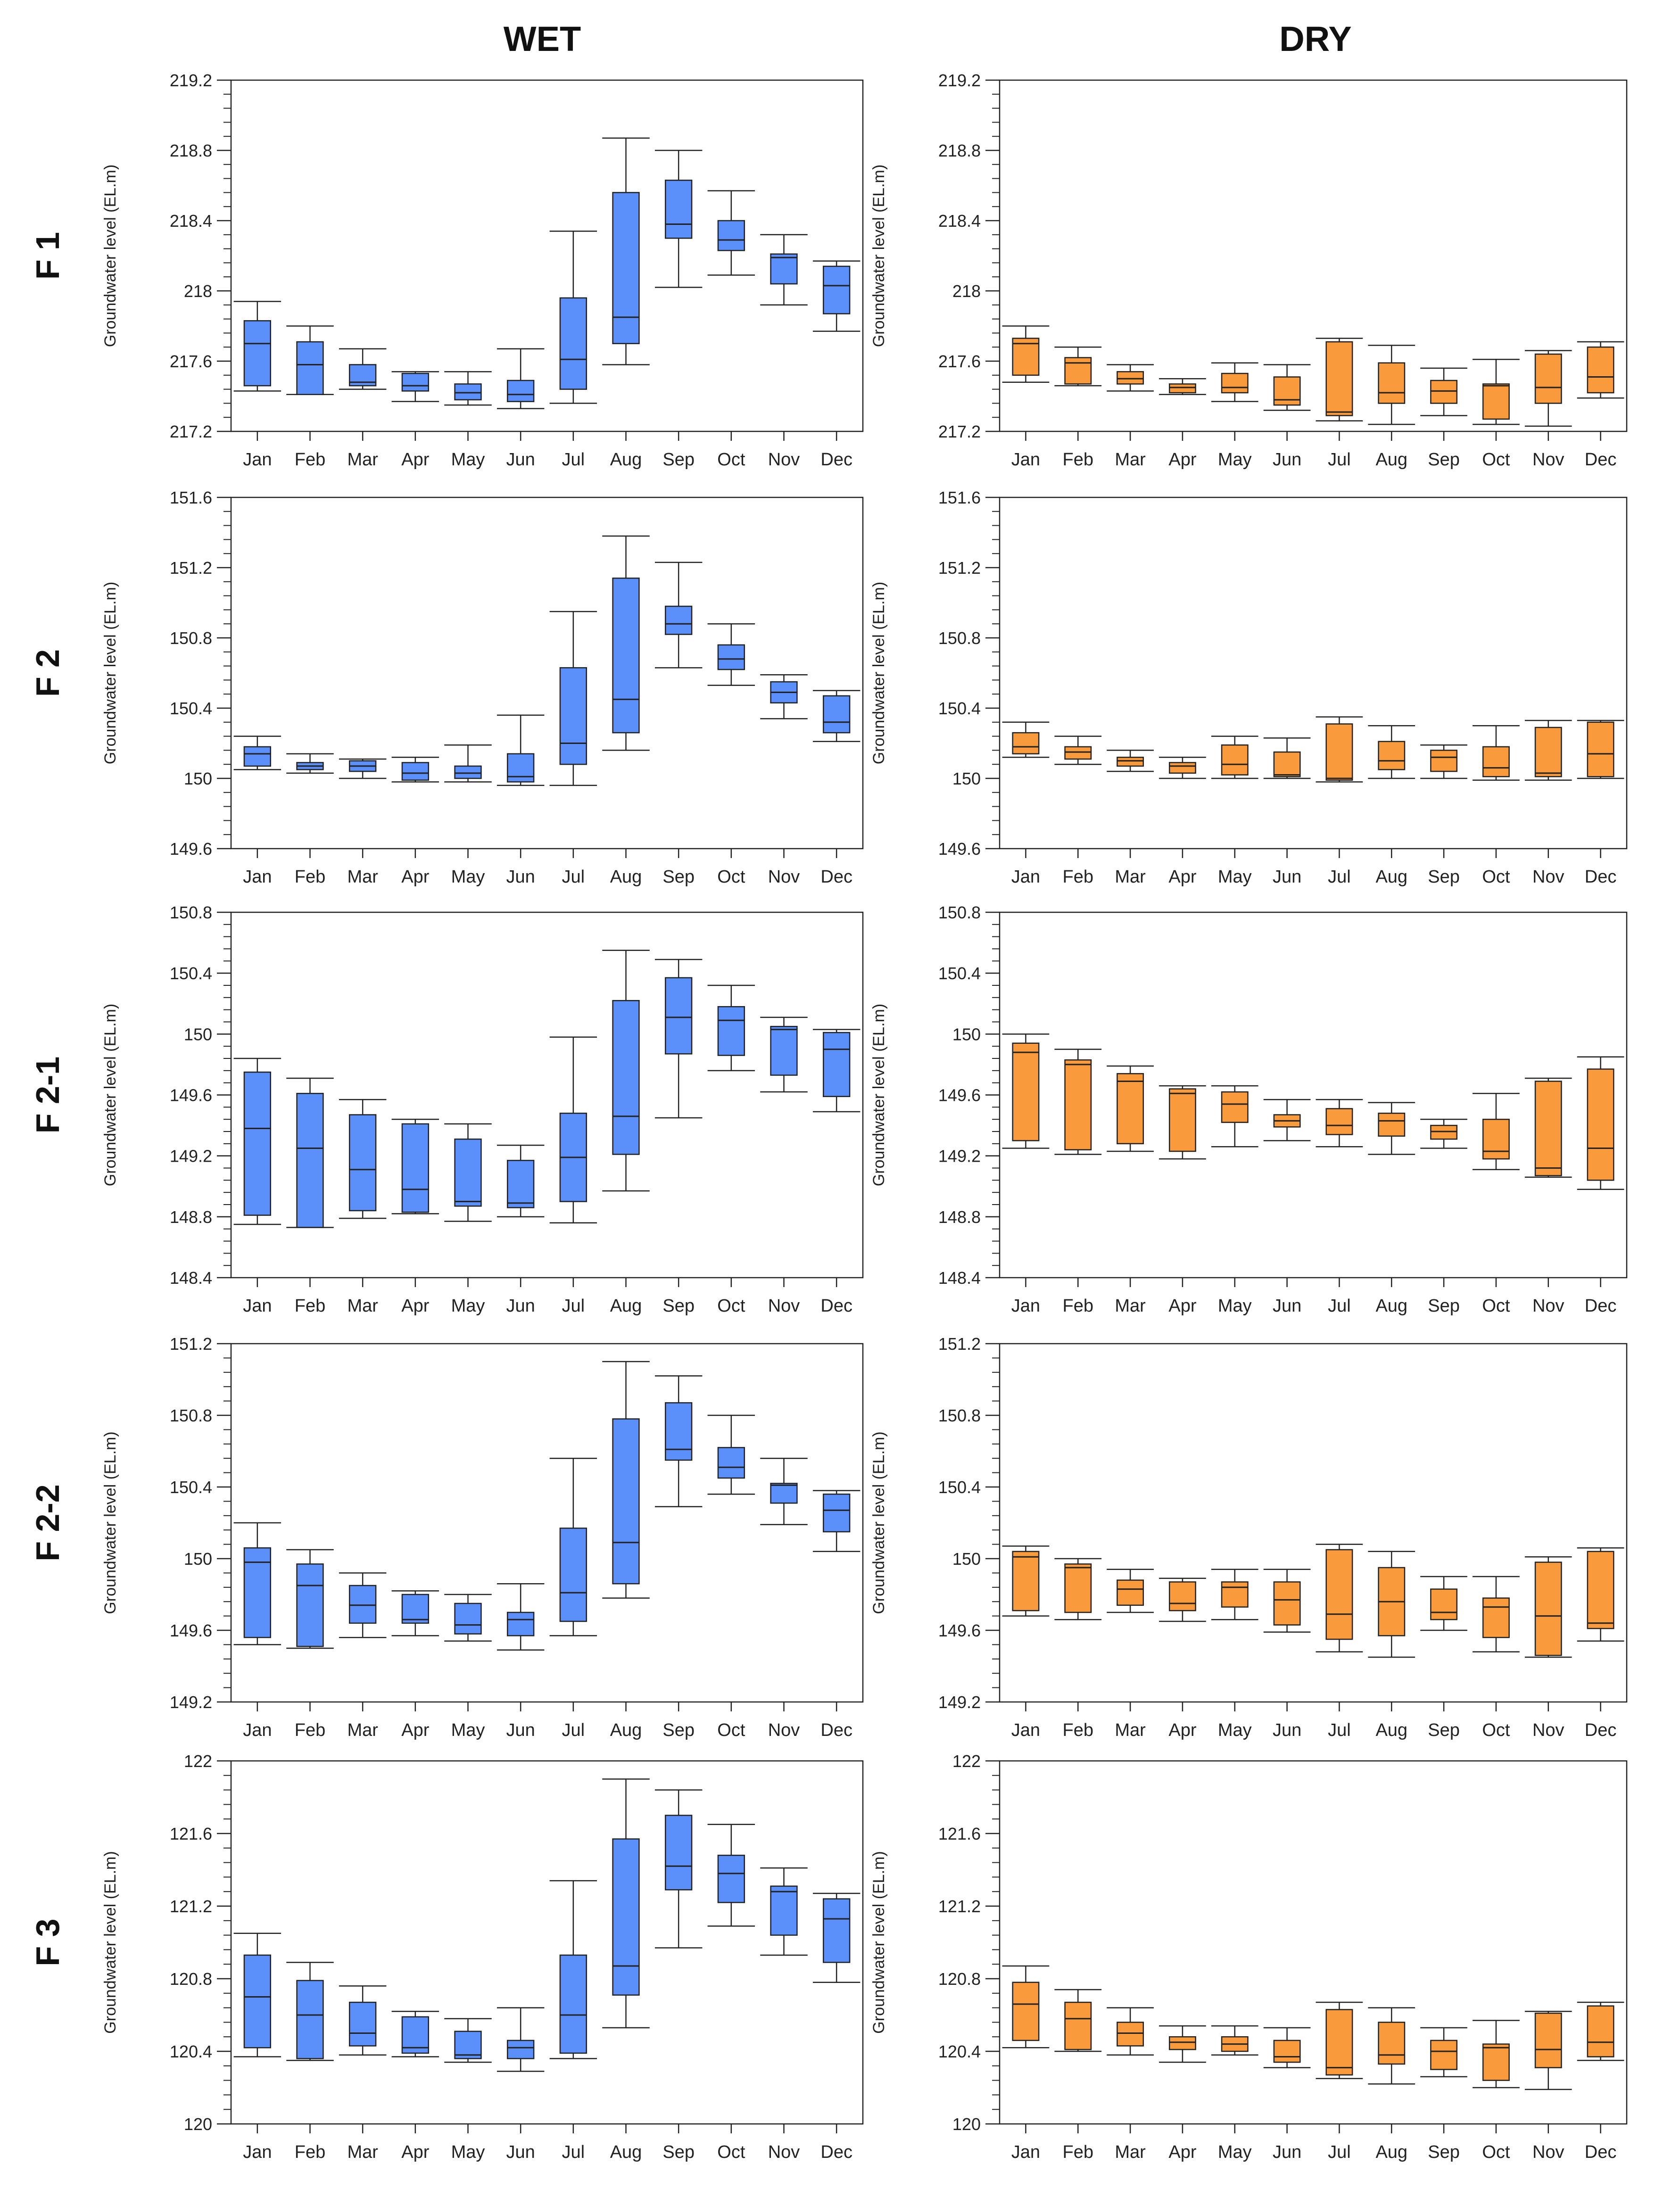 This screenshot has width=1680, height=2197. What do you see at coordinates (191, 1278) in the screenshot?
I see `y-tick-label: 148.4` at bounding box center [191, 1278].